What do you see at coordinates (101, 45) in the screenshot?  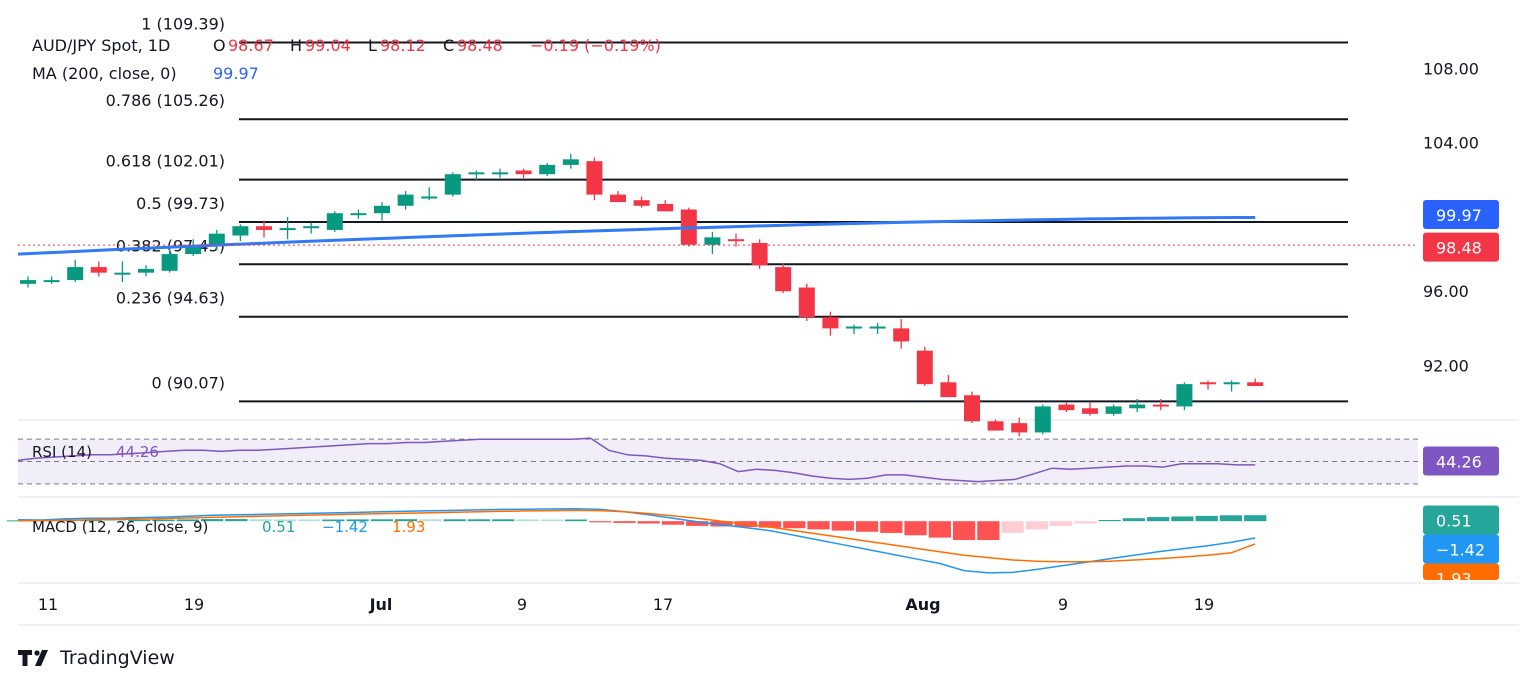 I see `symbol-title: AUD/JPY Spot, 1D` at bounding box center [101, 45].